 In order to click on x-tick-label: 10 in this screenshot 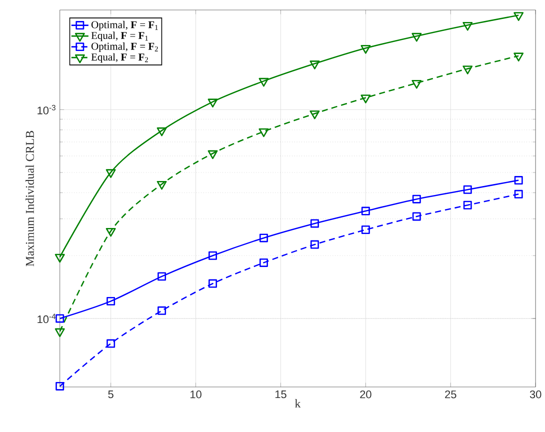, I will do `click(196, 394)`.